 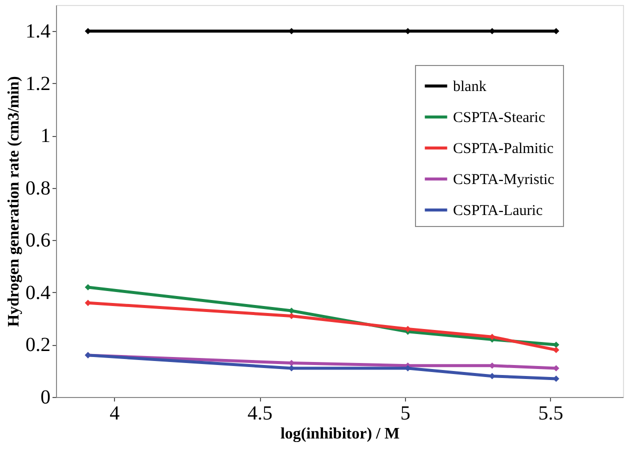 What do you see at coordinates (38, 83) in the screenshot?
I see `y-tick-label: 1.2` at bounding box center [38, 83].